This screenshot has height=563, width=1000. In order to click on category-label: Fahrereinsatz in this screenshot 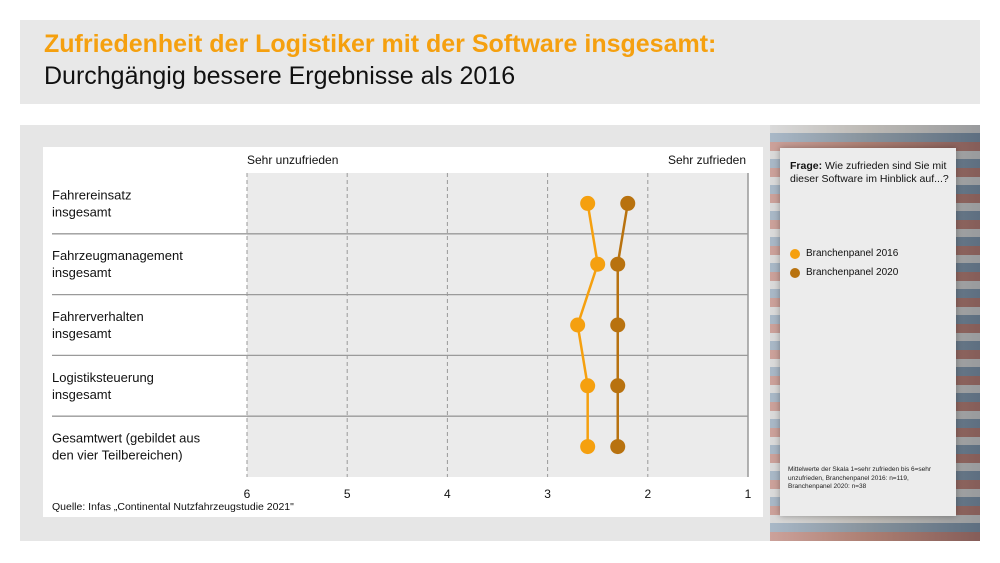, I will do `click(91, 194)`.